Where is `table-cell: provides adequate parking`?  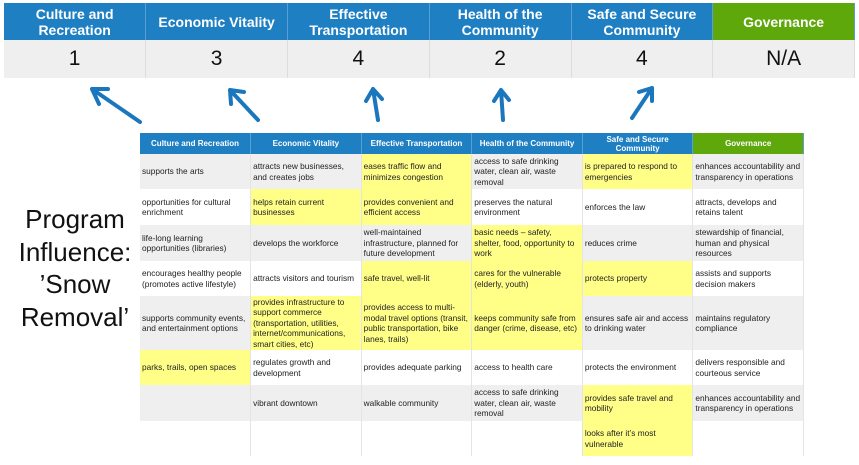
table-cell: provides adequate parking is located at coordinates (417, 367).